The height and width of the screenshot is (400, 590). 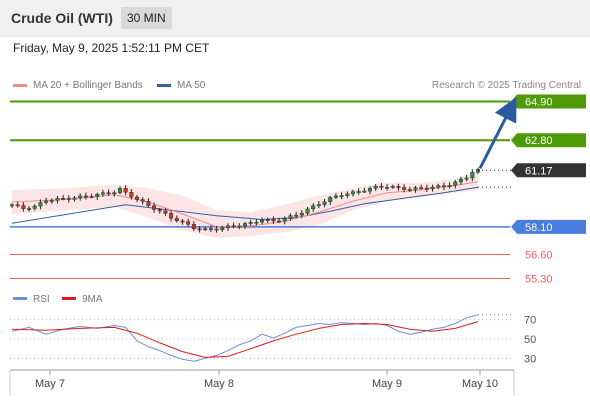 What do you see at coordinates (62, 18) in the screenshot?
I see `instrument-title: Crude Oil (WTI)` at bounding box center [62, 18].